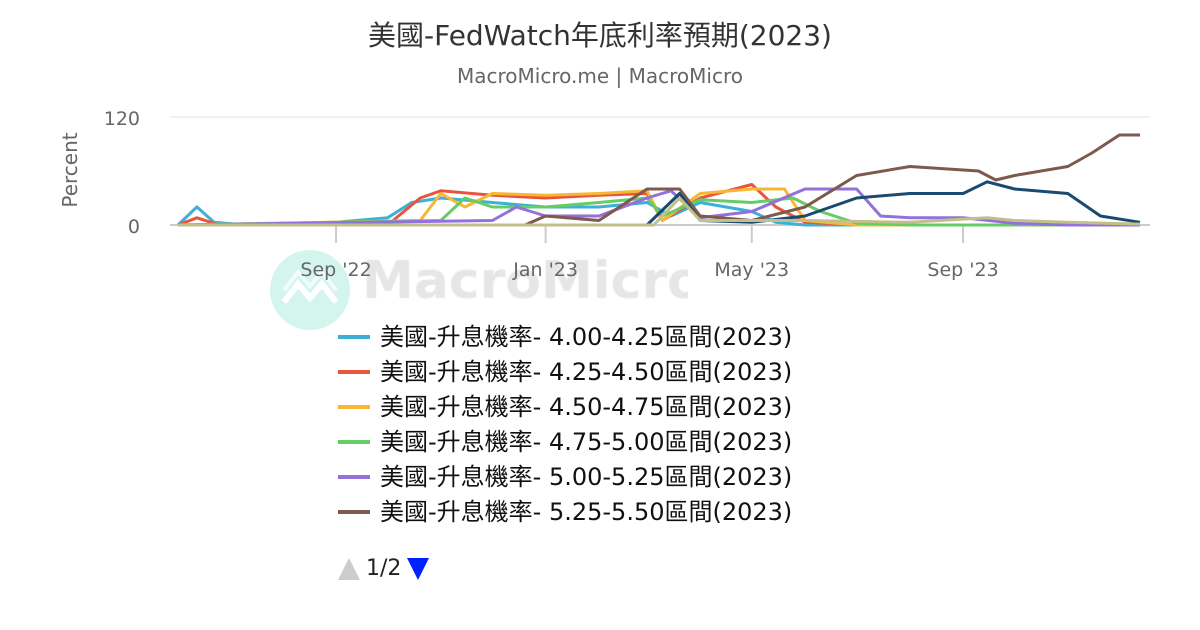 The height and width of the screenshot is (630, 1200). I want to click on legend-label: 美國-升息機率- 4.25-4.50區間(2023), so click(586, 372).